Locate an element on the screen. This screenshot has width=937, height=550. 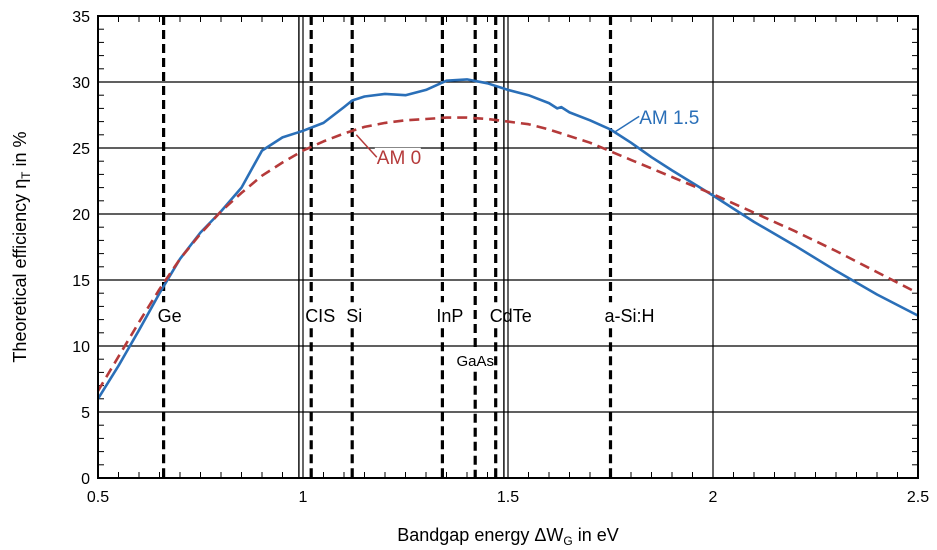
series-label: AM 1.5 is located at coordinates (669, 118).